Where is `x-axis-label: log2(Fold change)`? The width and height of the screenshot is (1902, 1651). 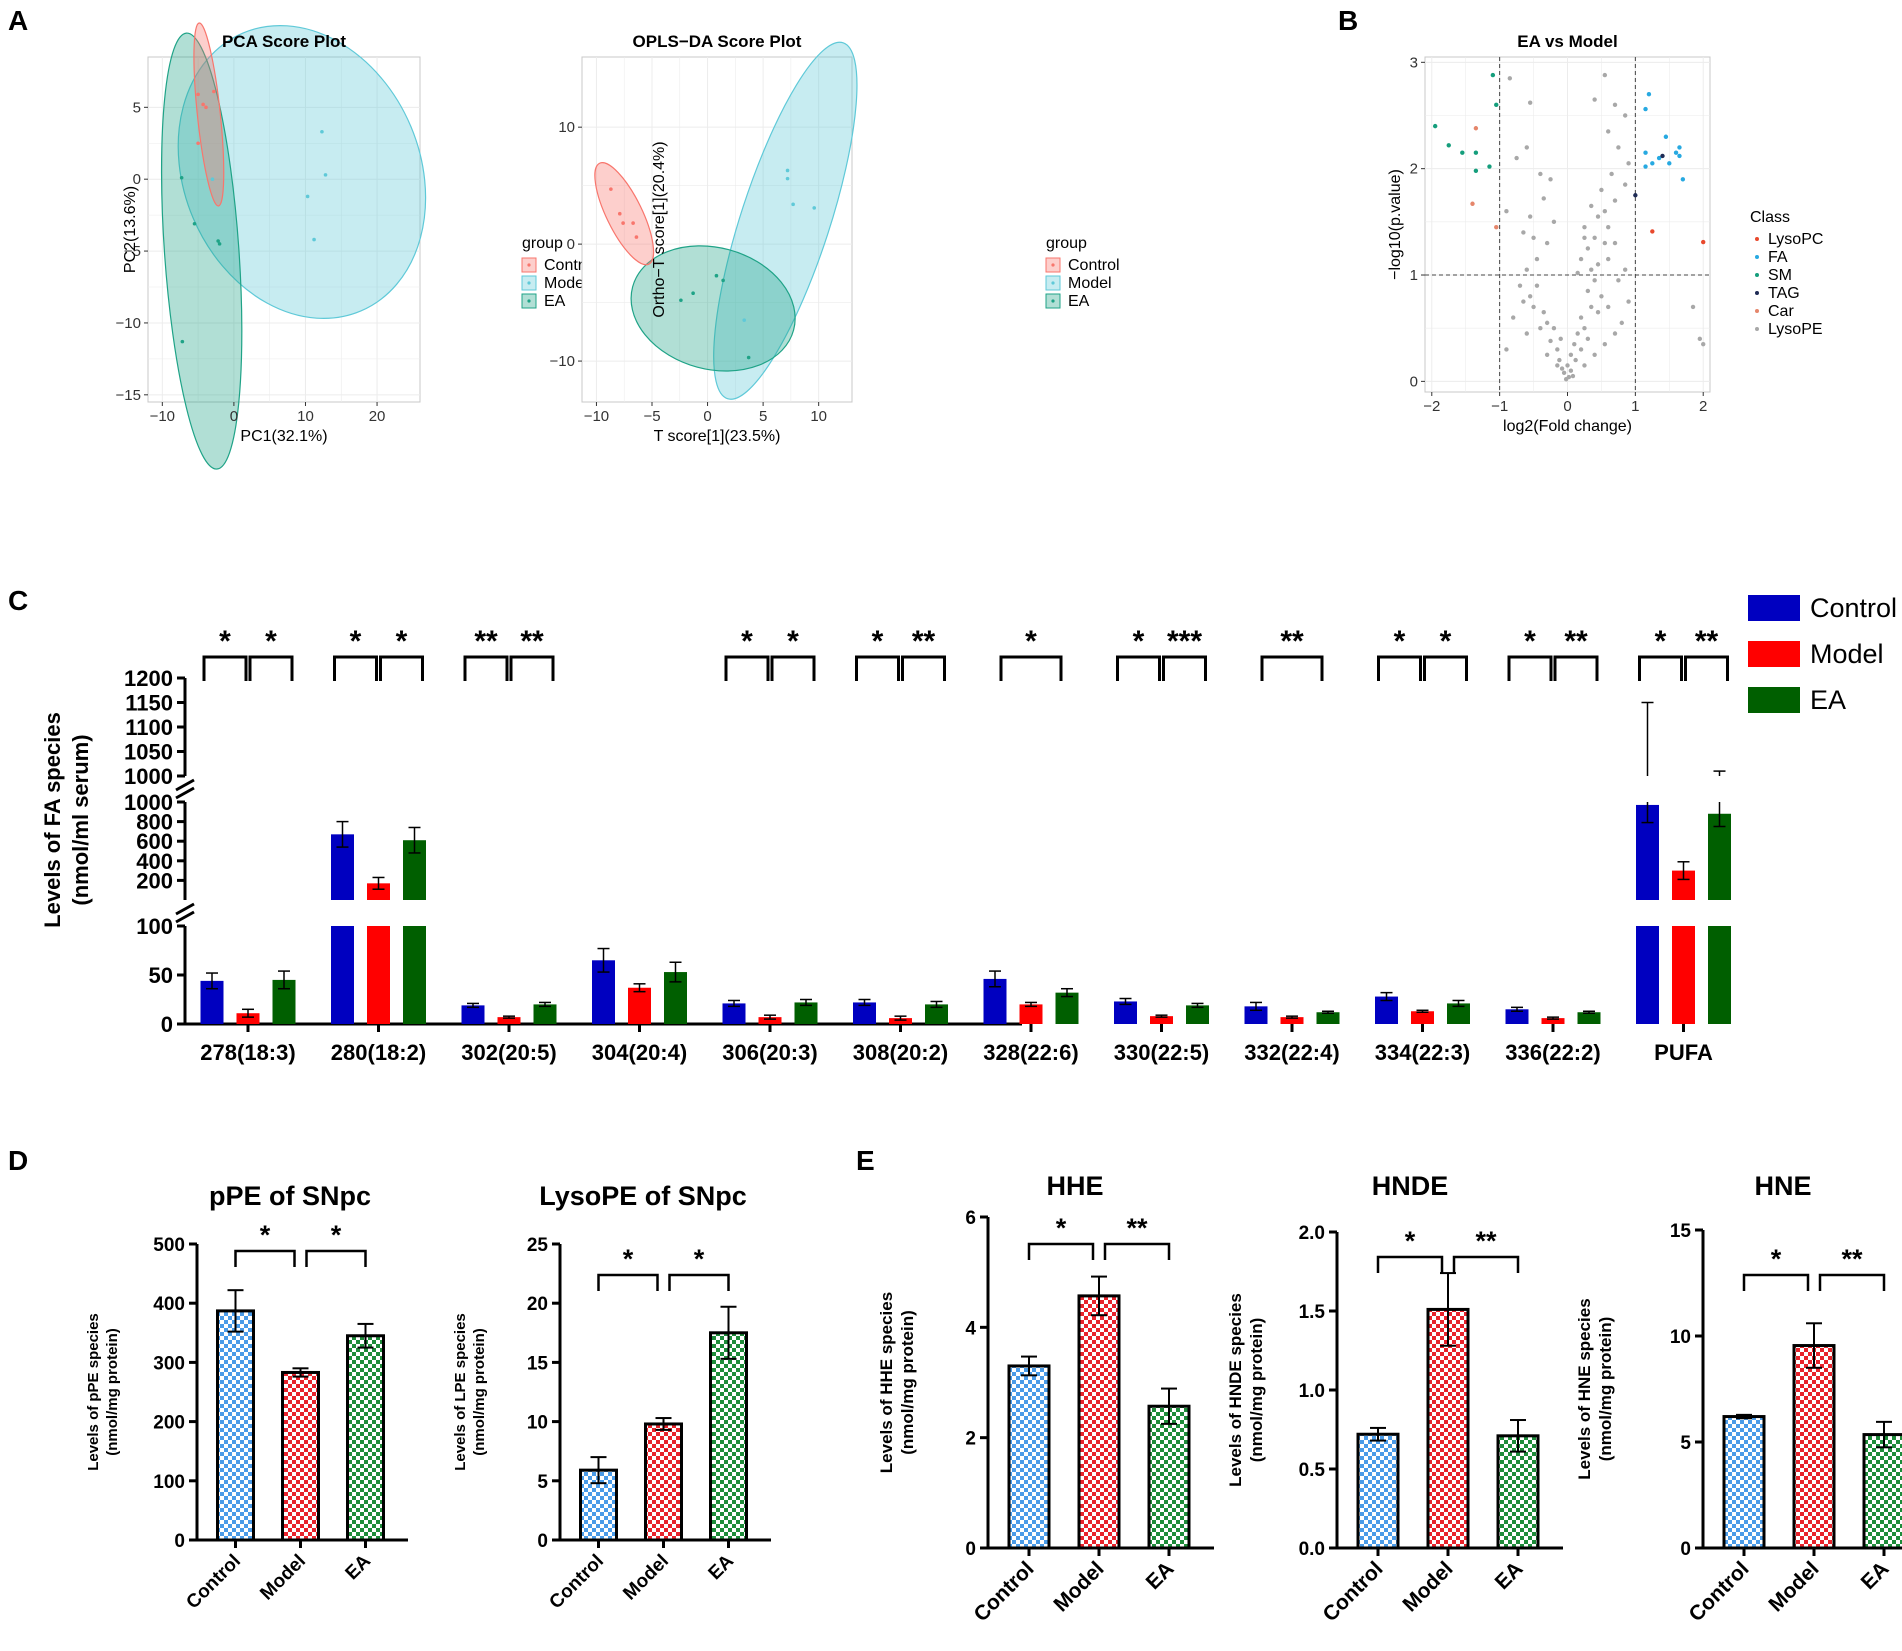
x-axis-label: log2(Fold change) is located at coordinates (1567, 426).